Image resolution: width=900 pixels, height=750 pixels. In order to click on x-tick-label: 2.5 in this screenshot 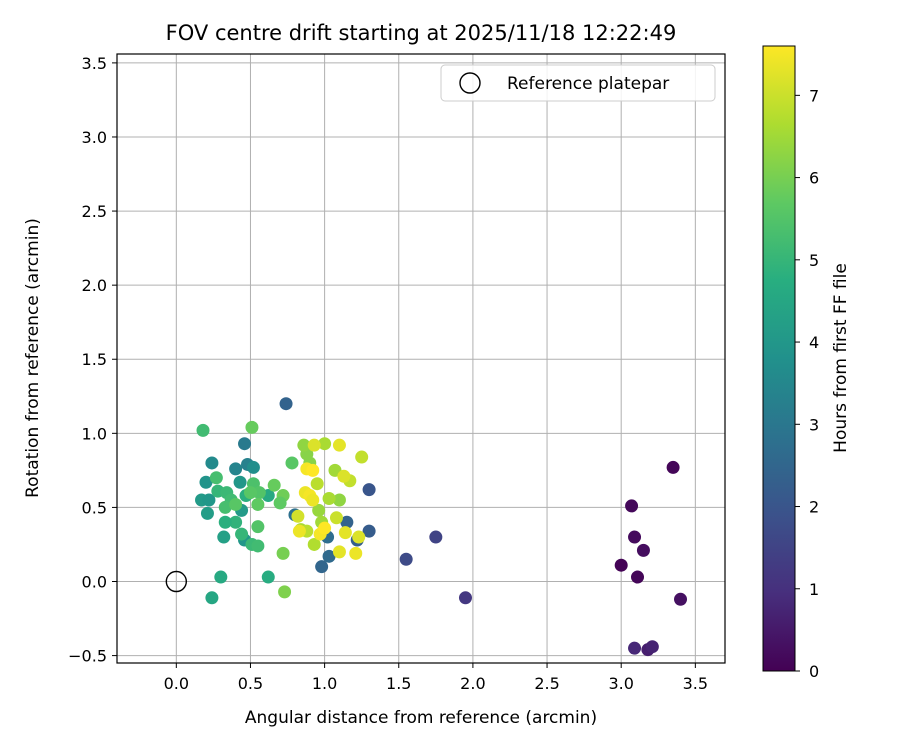, I will do `click(546, 683)`.